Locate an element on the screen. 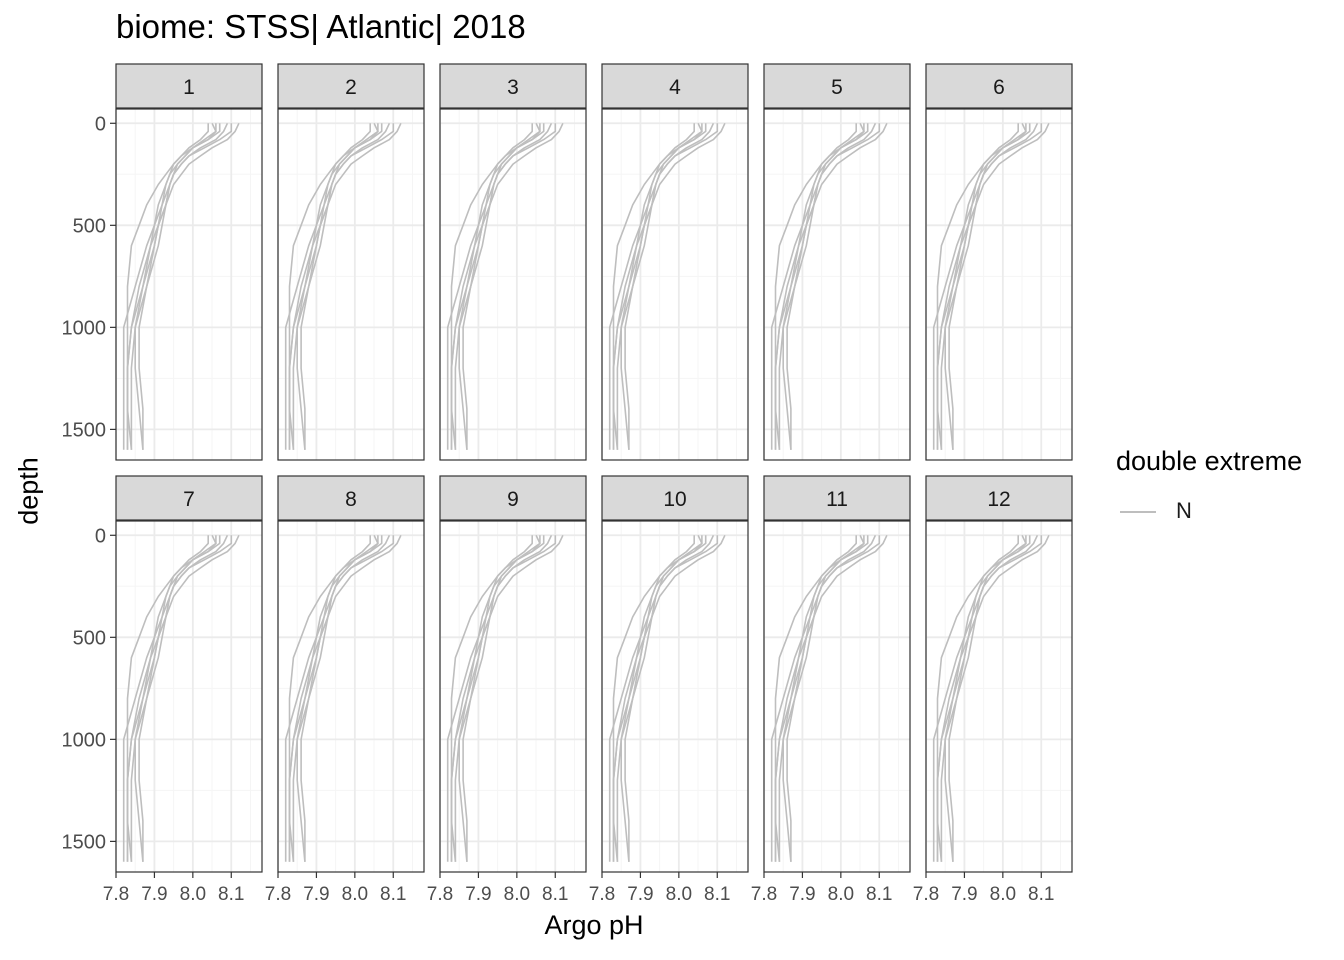 The image size is (1344, 960). facet-strip-label: 12 is located at coordinates (998, 499).